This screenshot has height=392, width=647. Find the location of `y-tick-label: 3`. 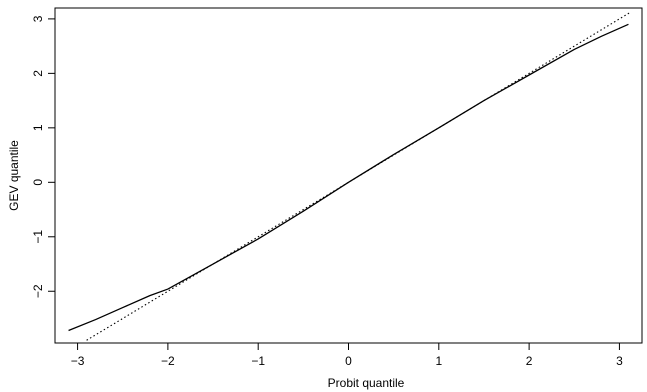

y-tick-label: 3 is located at coordinates (38, 18).